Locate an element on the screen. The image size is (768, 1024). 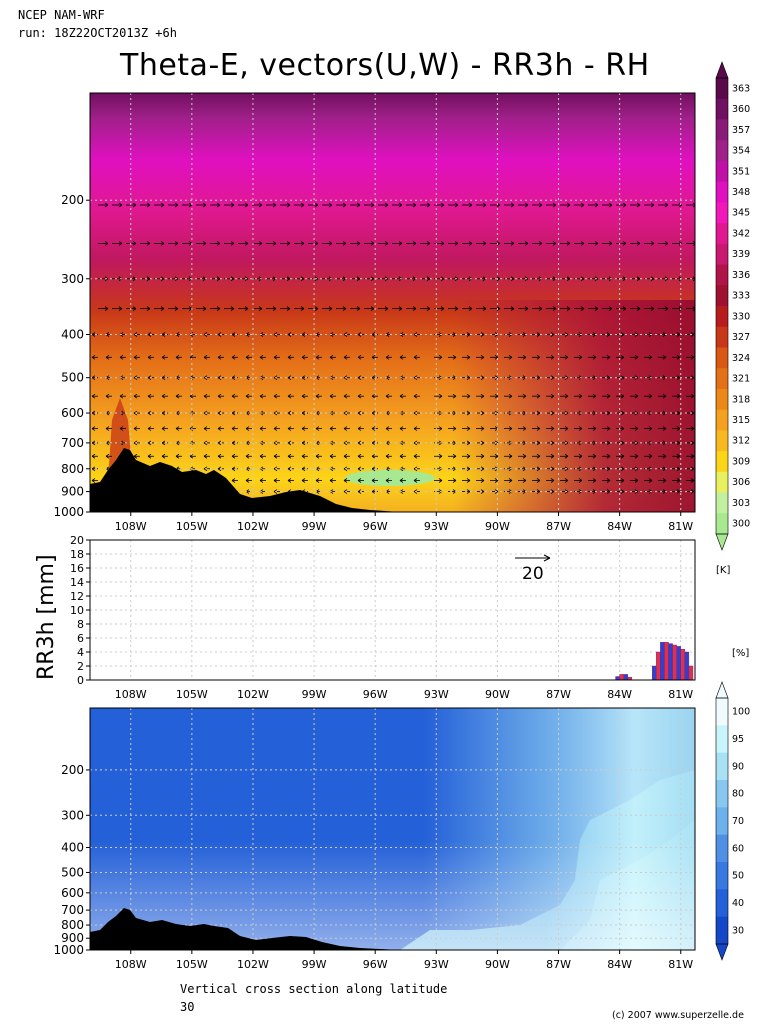
rh-colorbar-label: 80 is located at coordinates (738, 794).